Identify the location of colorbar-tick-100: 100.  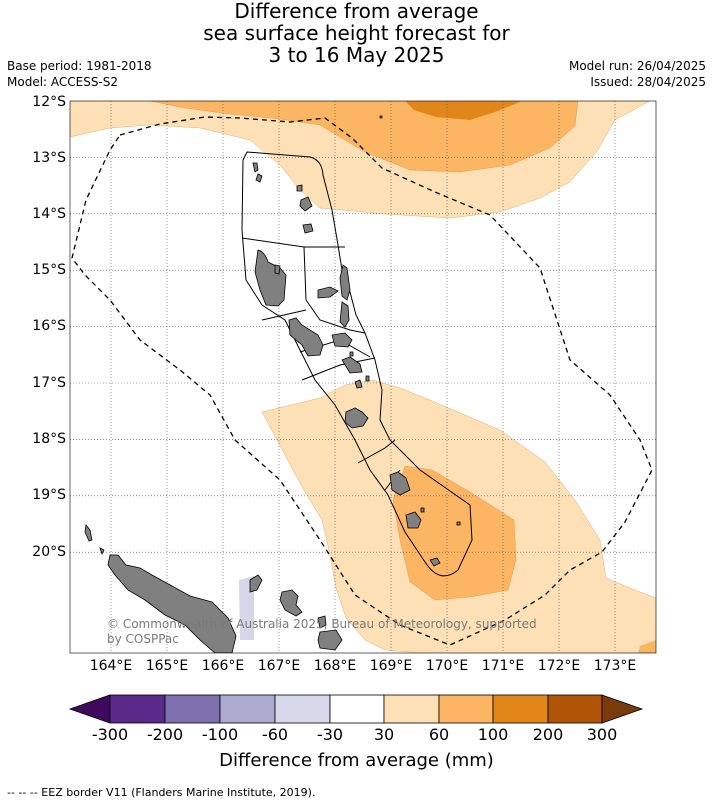
(493, 734).